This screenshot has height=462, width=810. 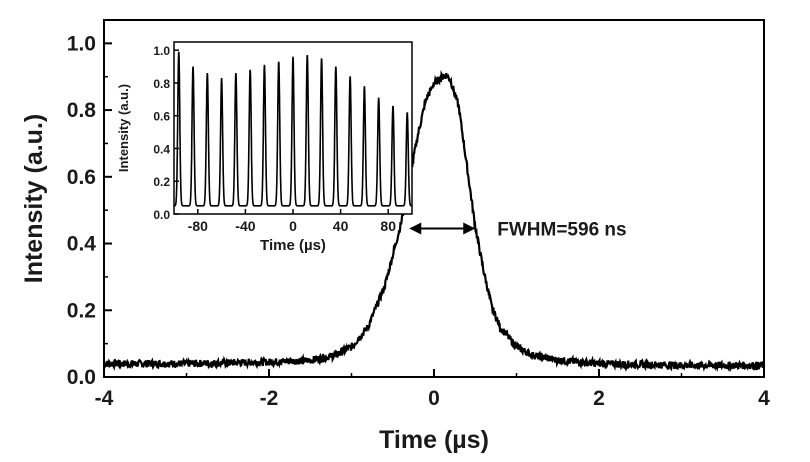 What do you see at coordinates (341, 226) in the screenshot?
I see `inset-x-tick-label: 40` at bounding box center [341, 226].